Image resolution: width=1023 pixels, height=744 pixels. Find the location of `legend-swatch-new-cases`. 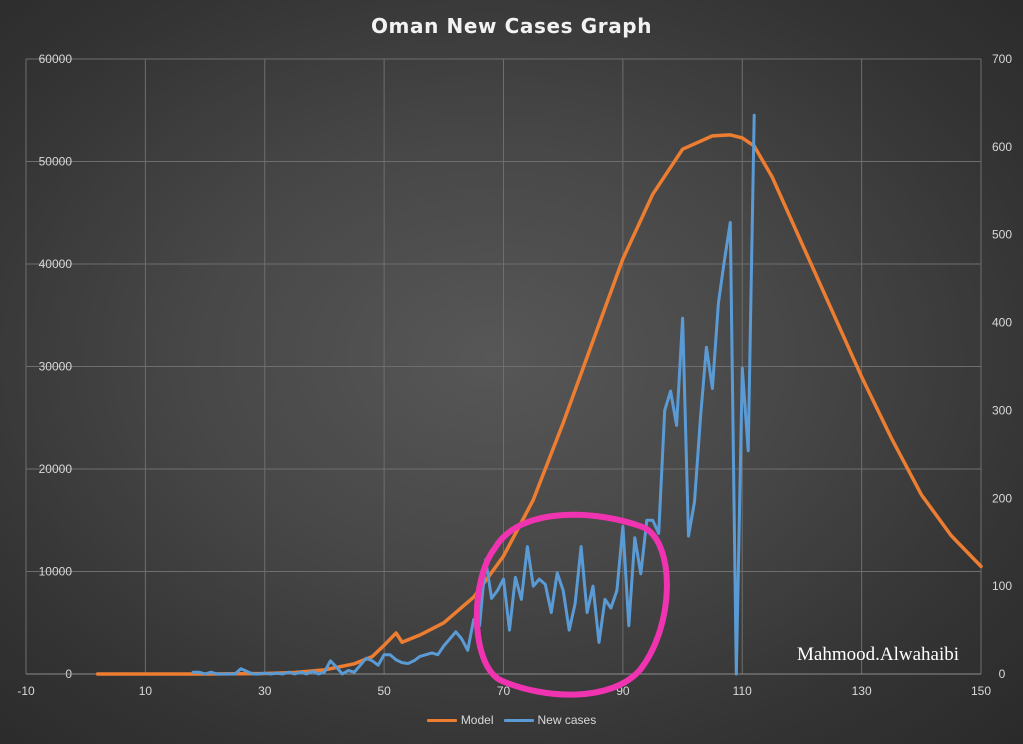

legend-swatch-new-cases is located at coordinates (518, 720).